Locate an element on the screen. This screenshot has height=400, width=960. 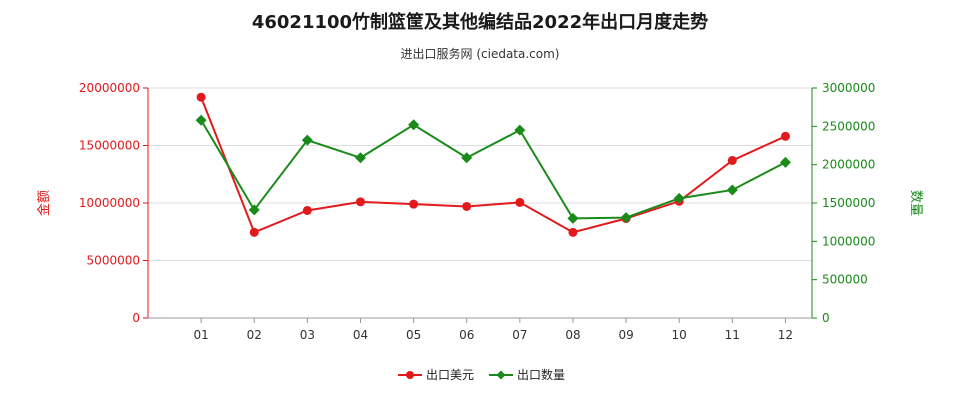
legend: 出口美元 出口数量 is located at coordinates (481, 374).